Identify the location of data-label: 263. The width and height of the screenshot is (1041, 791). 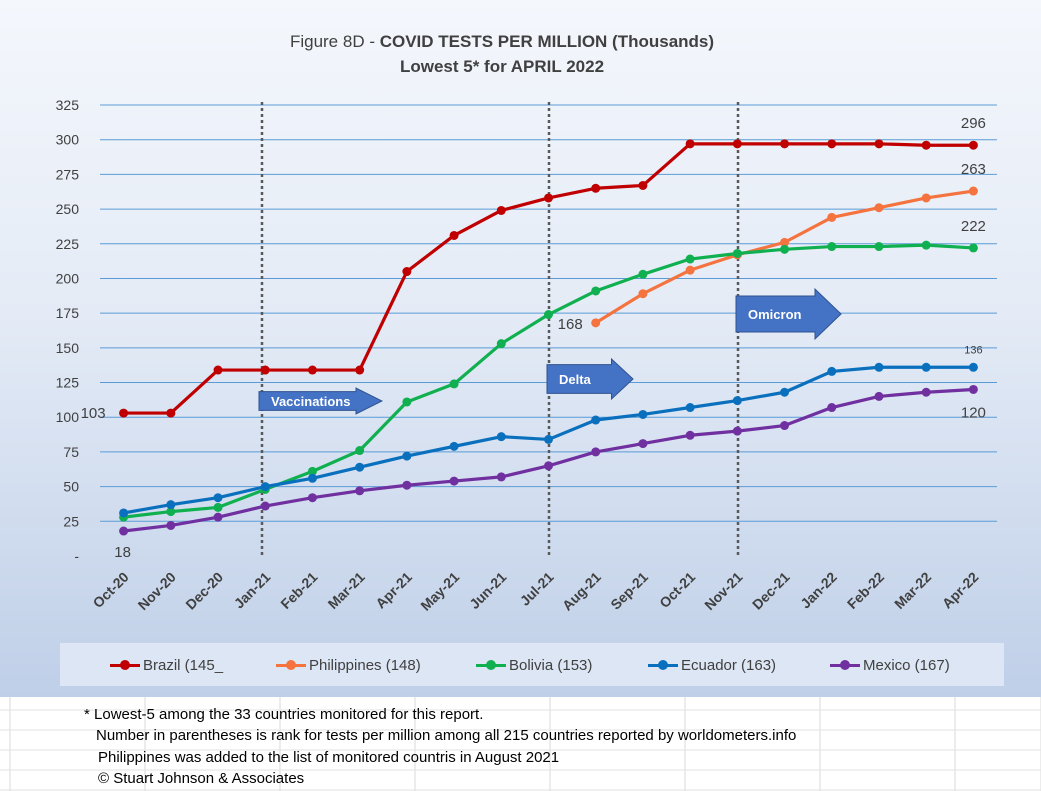
(973, 169).